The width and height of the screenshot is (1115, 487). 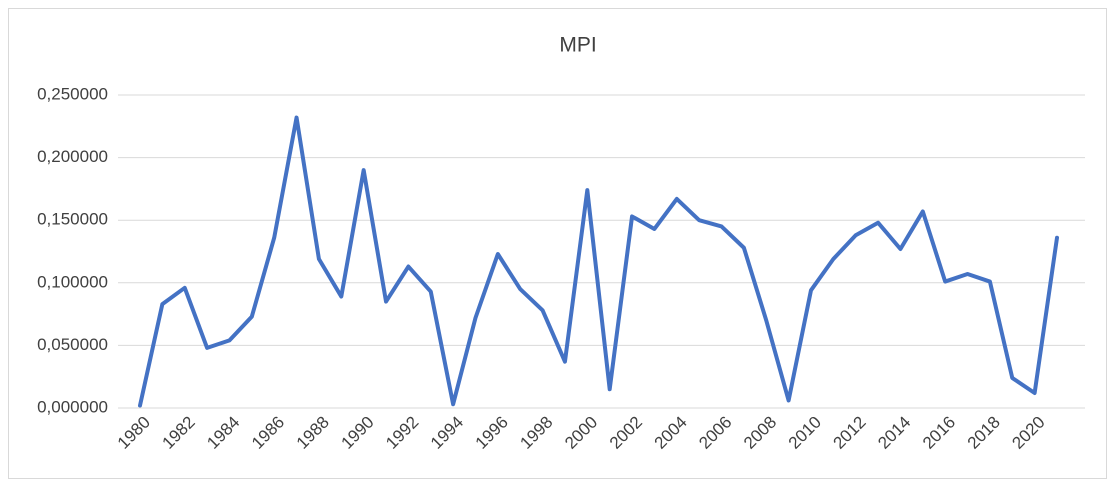 What do you see at coordinates (72, 281) in the screenshot?
I see `y-tick-label: 0,100000` at bounding box center [72, 281].